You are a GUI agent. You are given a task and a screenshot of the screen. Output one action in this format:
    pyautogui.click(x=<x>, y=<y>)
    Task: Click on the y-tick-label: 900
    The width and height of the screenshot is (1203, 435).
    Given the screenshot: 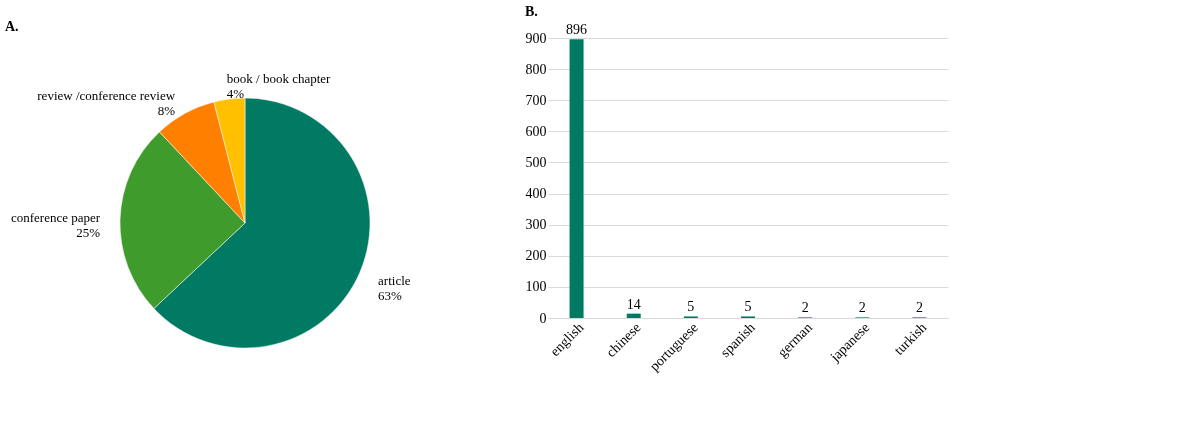 What is the action you would take?
    pyautogui.click(x=536, y=38)
    